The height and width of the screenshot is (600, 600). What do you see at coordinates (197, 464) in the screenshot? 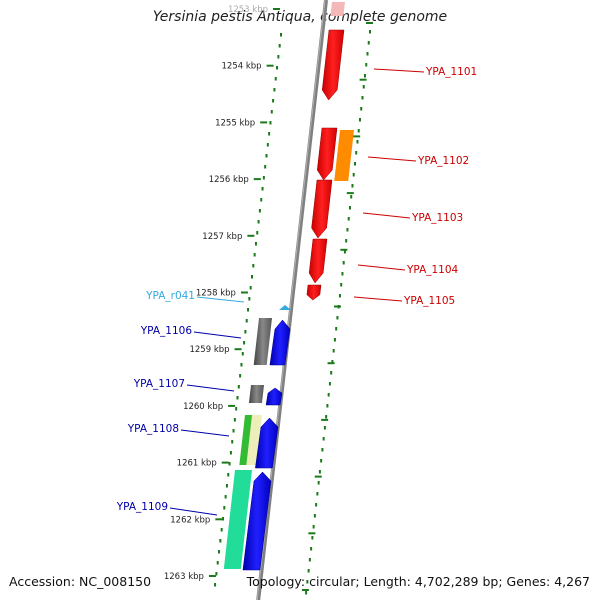
I see `scale-tick-label: 1261 kbp` at bounding box center [197, 464].